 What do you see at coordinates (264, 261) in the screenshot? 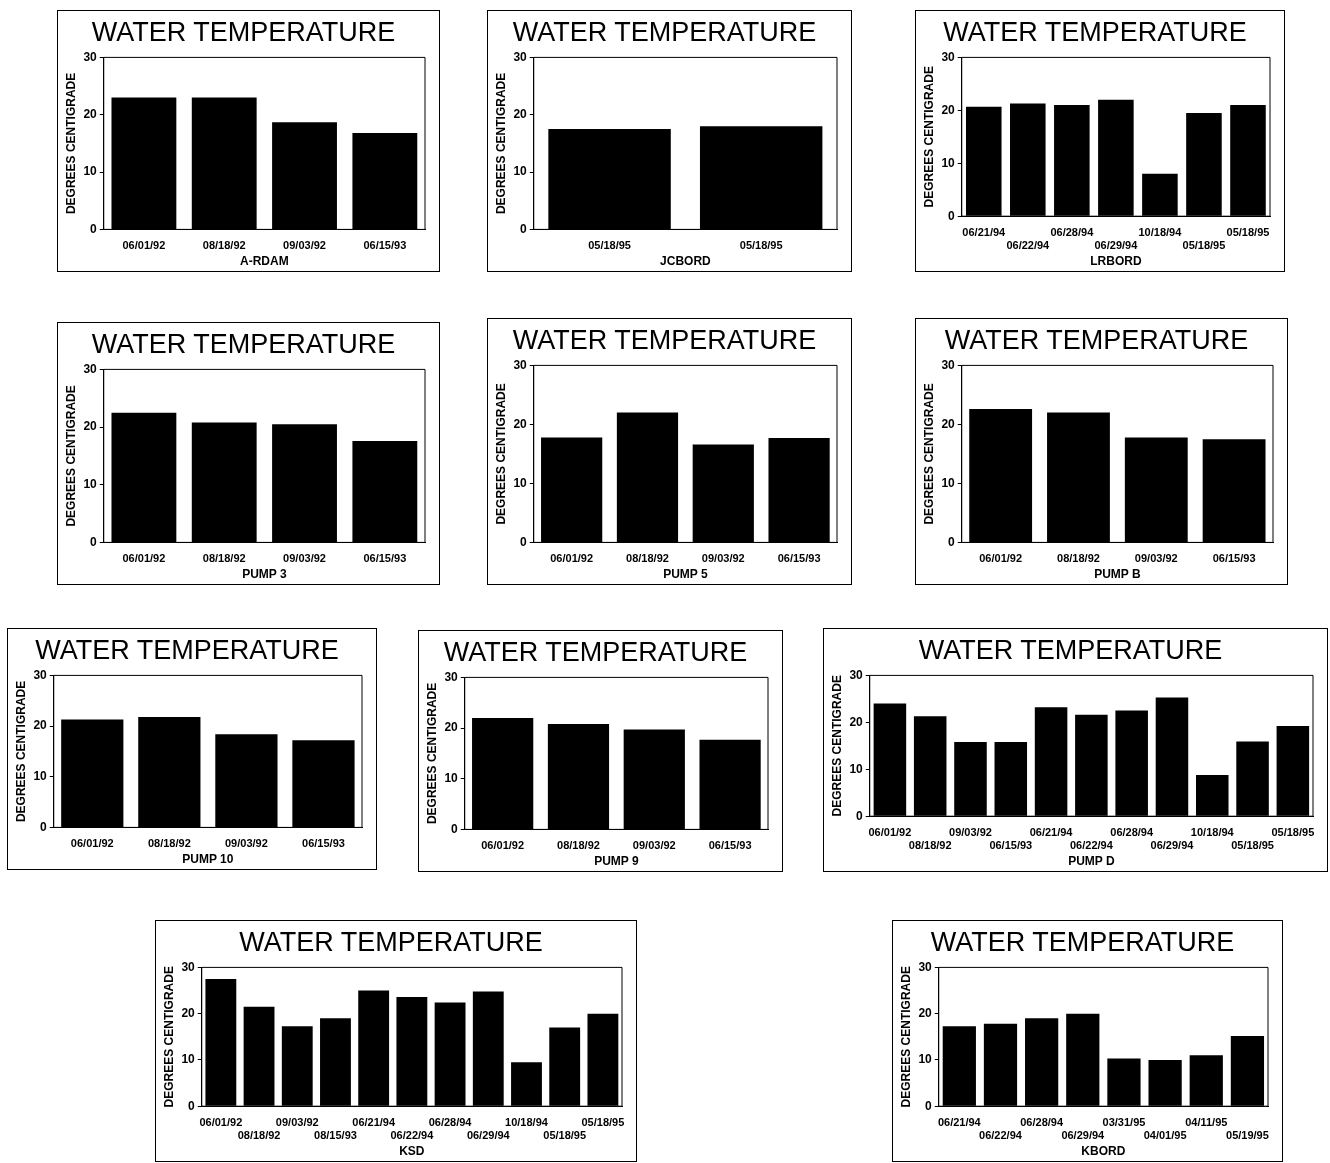
I see `x-axis-title: A-RDAM` at bounding box center [264, 261].